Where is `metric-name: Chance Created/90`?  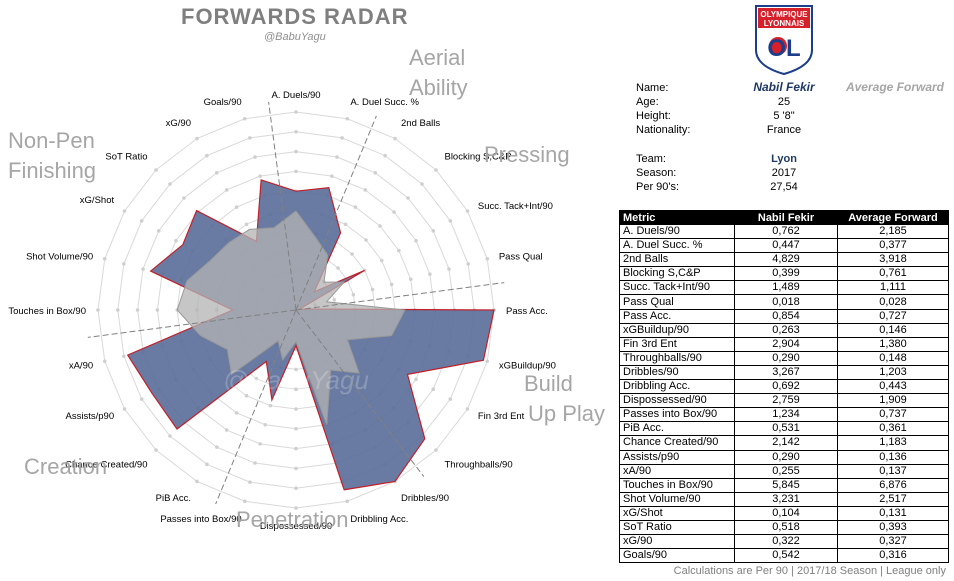
metric-name: Chance Created/90 is located at coordinates (677, 443).